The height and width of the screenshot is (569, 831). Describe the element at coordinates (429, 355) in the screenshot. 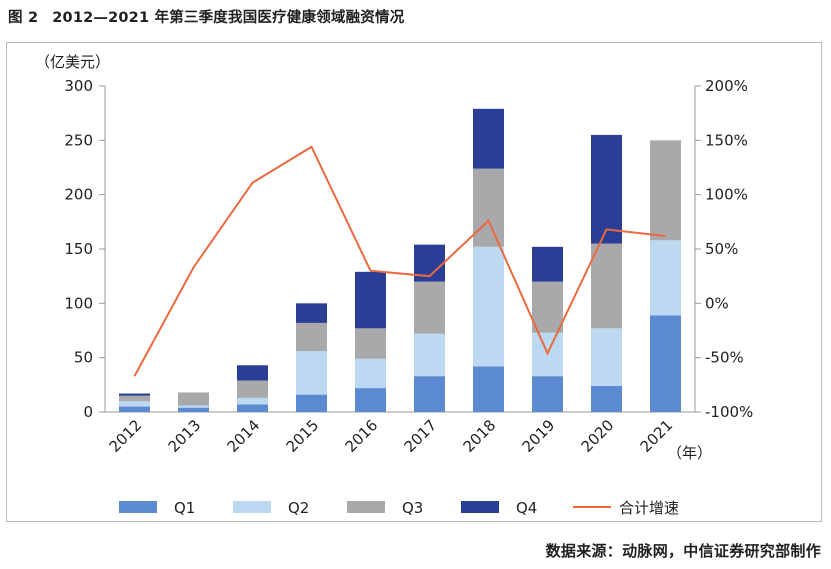

I see `bar-q2-2017` at that location.